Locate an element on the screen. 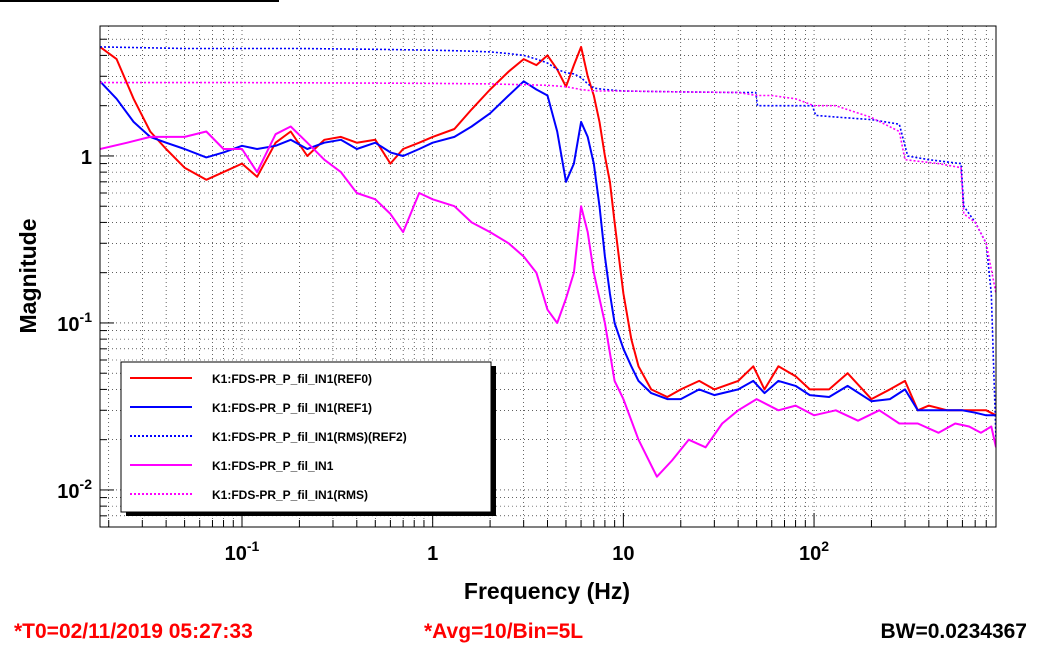 The width and height of the screenshot is (1043, 654). averaging-label: *Avg=10/Bin=5L is located at coordinates (504, 631).